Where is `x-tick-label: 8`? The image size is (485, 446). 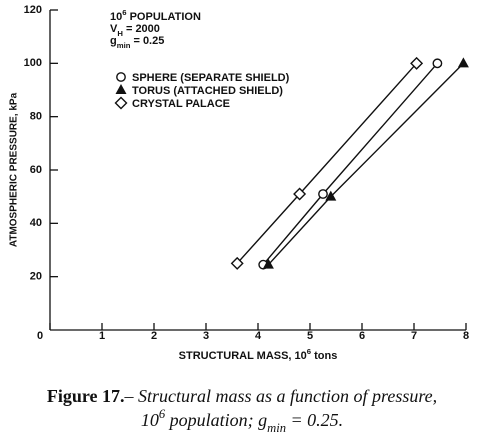
x-tick-label: 8 is located at coordinates (466, 336).